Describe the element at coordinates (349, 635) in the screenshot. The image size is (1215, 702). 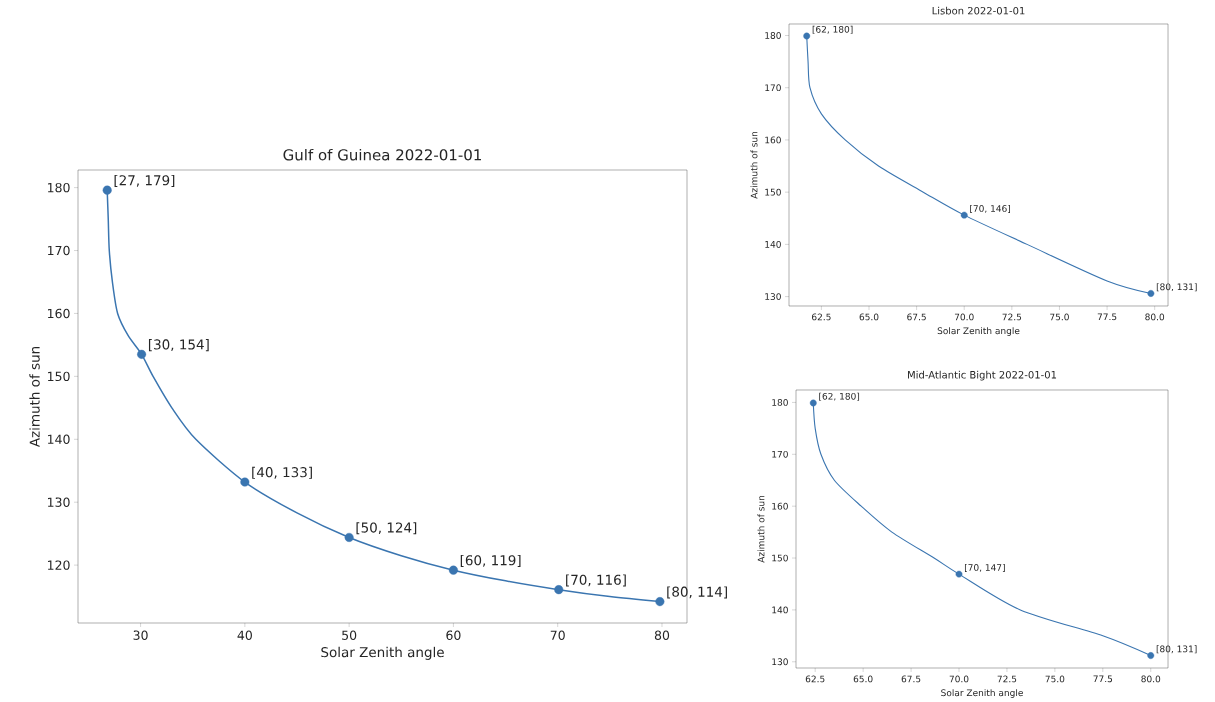
I see `x-tick-label: 50` at that location.